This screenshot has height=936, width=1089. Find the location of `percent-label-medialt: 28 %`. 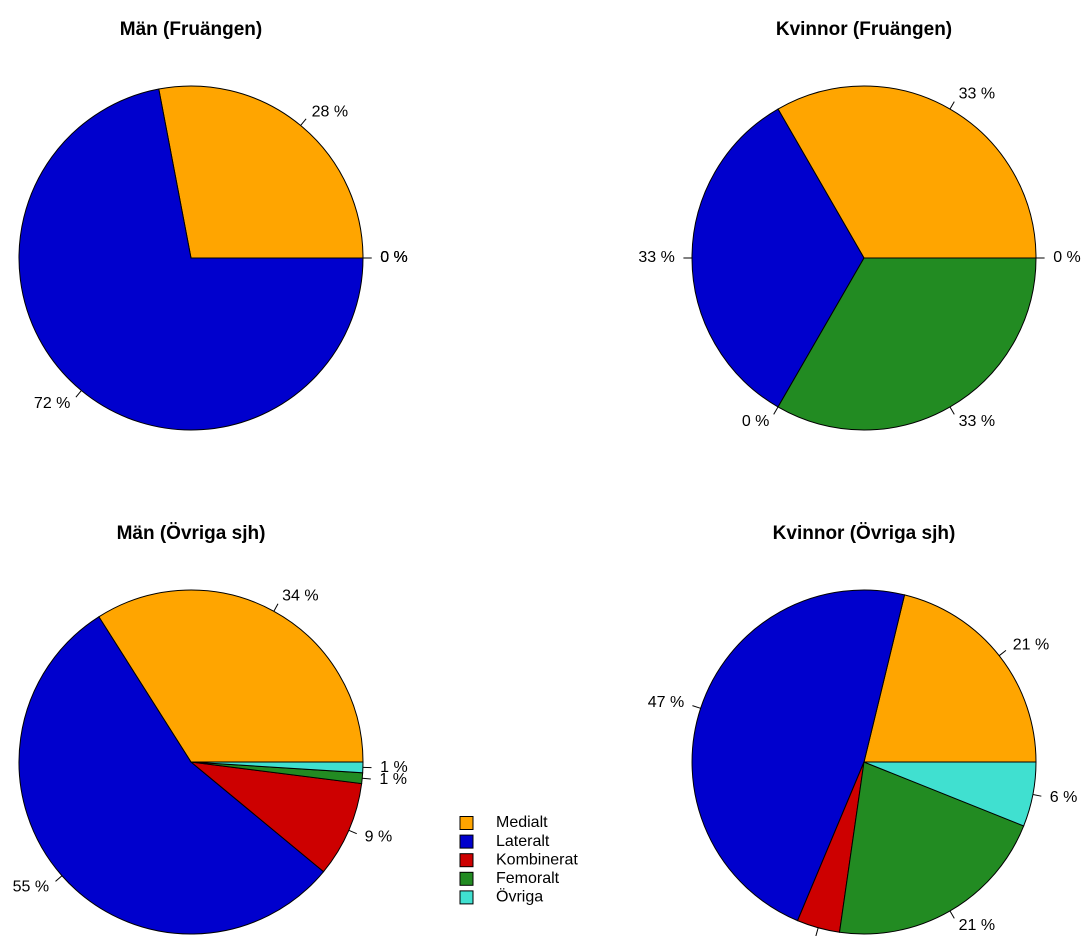

percent-label-medialt: 28 % is located at coordinates (330, 111).